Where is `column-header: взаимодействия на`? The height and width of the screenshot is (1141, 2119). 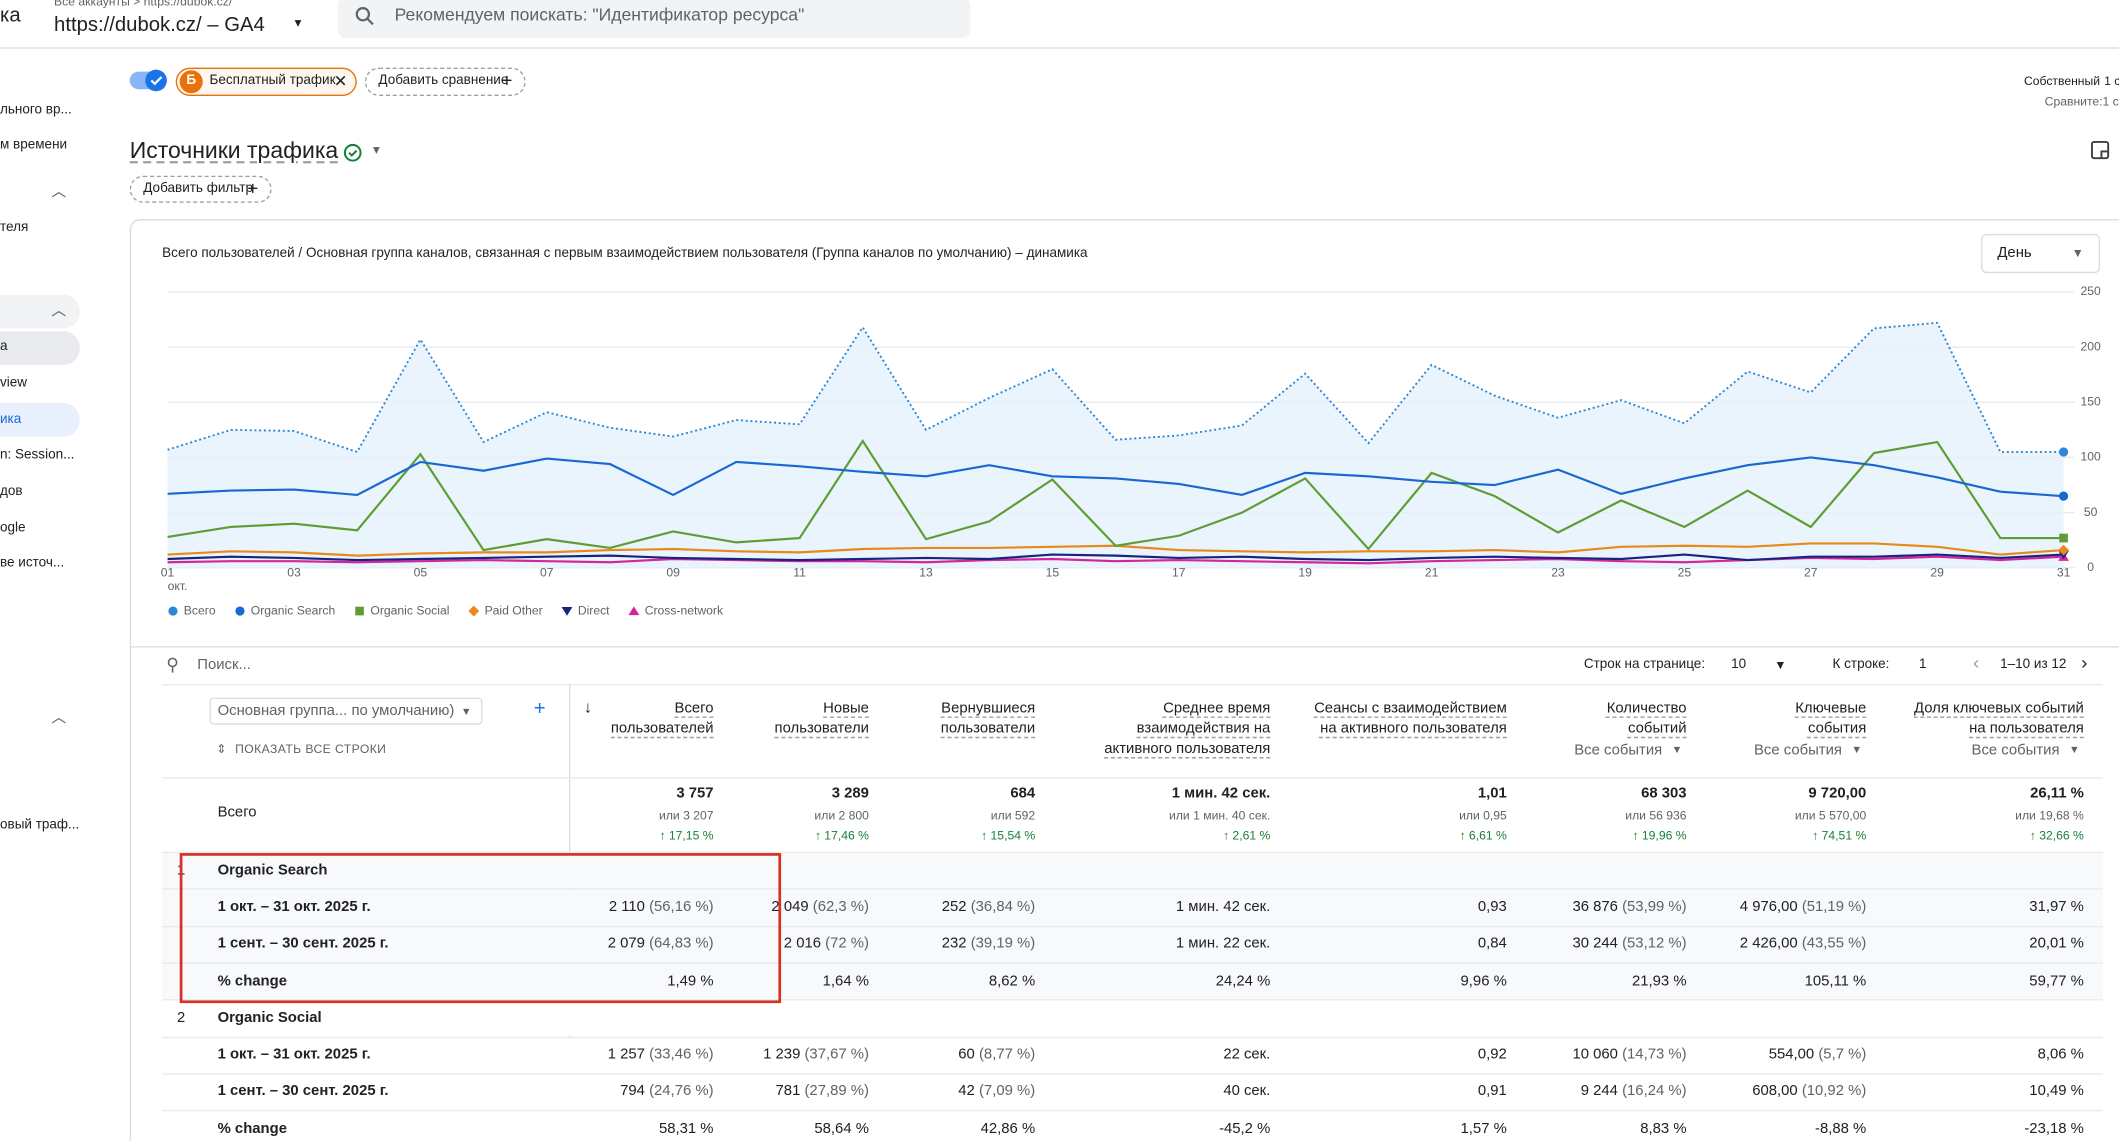
column-header: взаимодействия на is located at coordinates (1203, 728).